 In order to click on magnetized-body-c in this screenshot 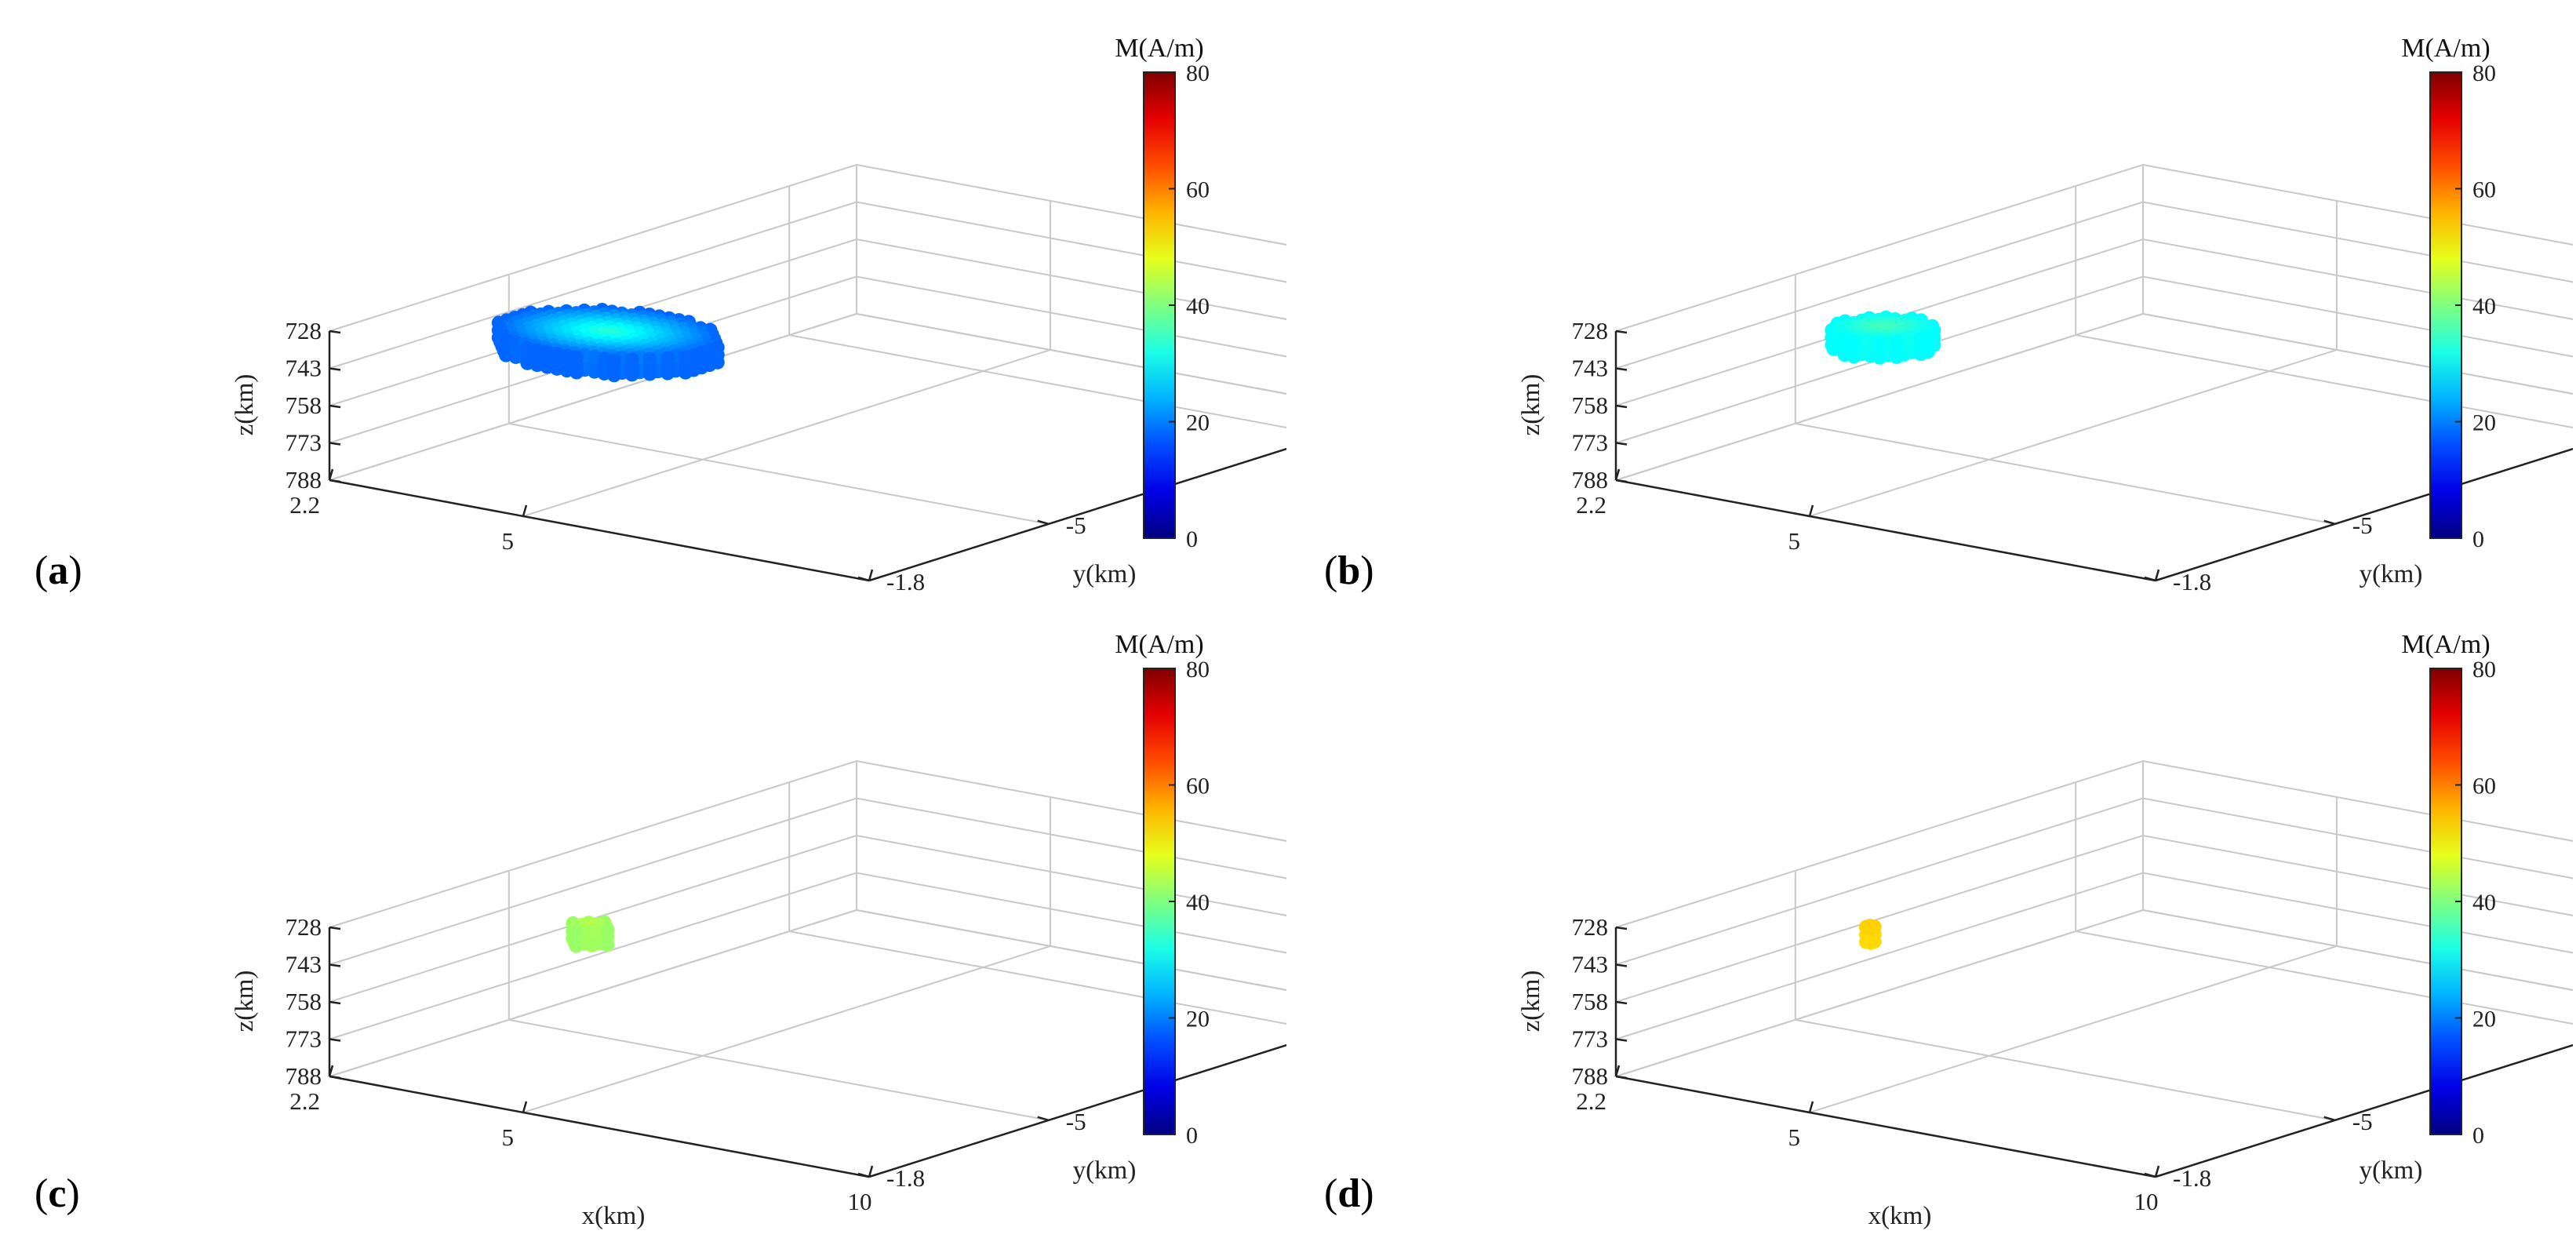, I will do `click(590, 934)`.